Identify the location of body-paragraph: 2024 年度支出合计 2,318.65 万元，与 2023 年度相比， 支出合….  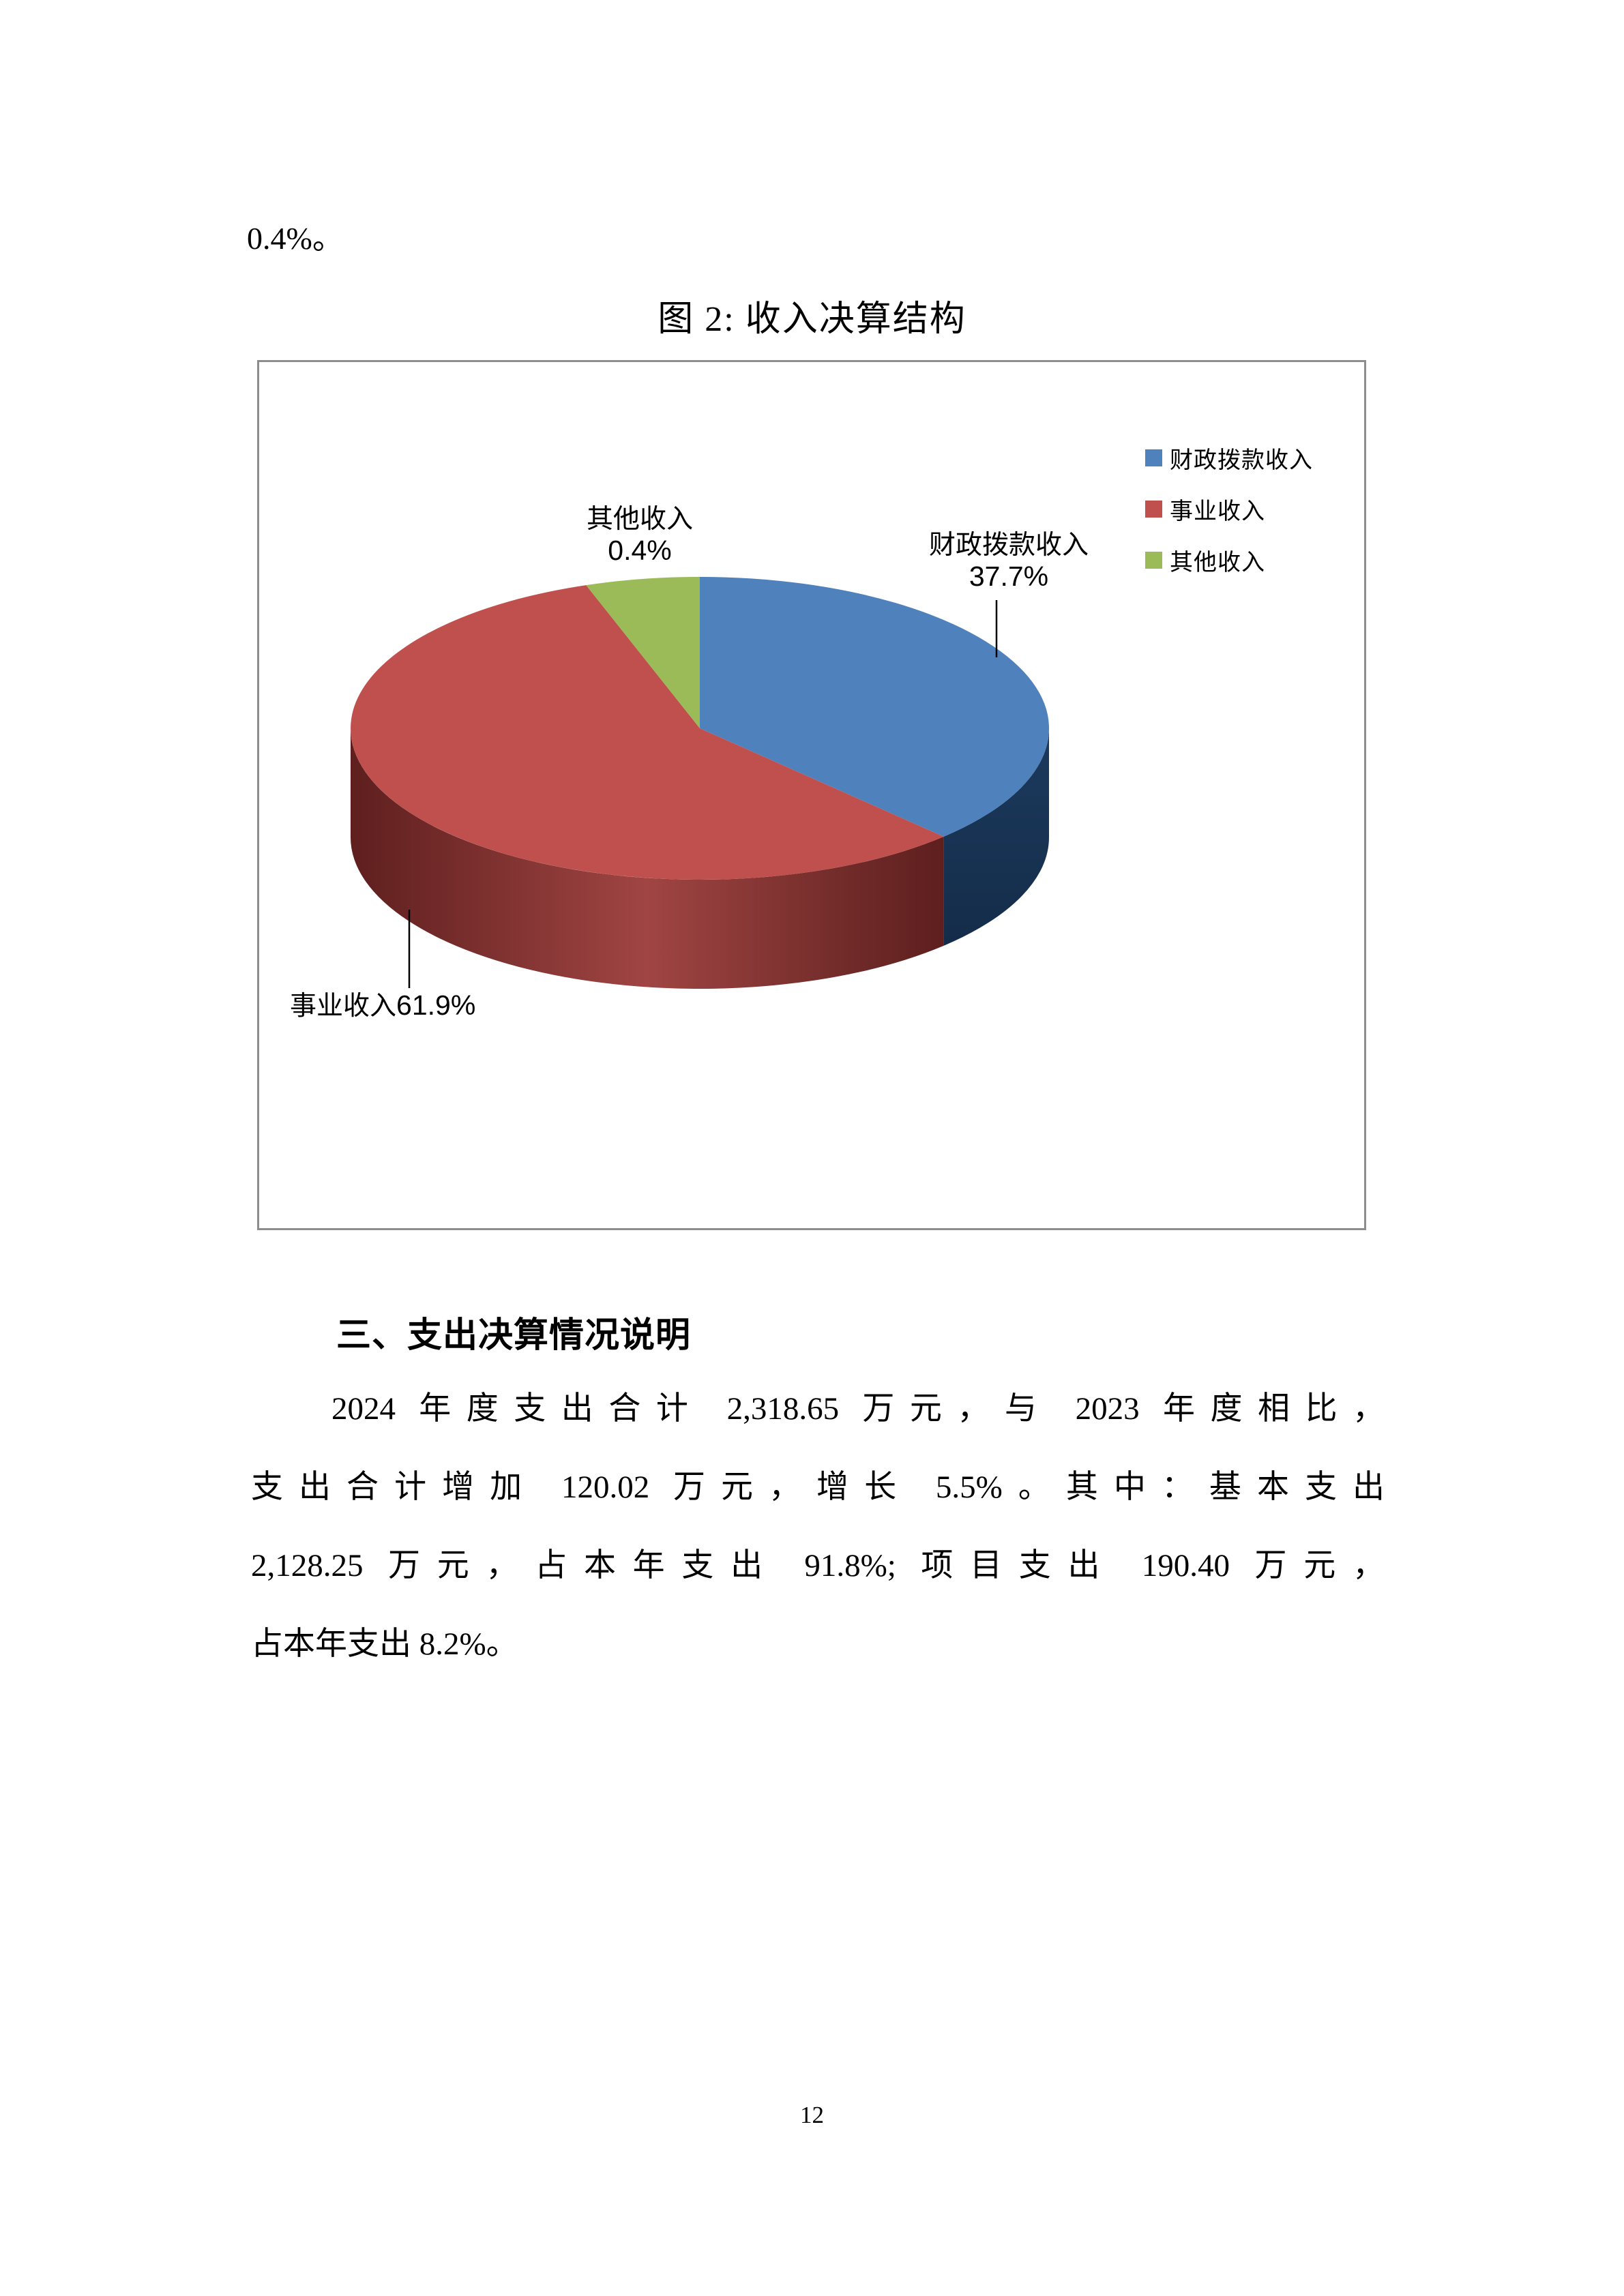
(818, 1530).